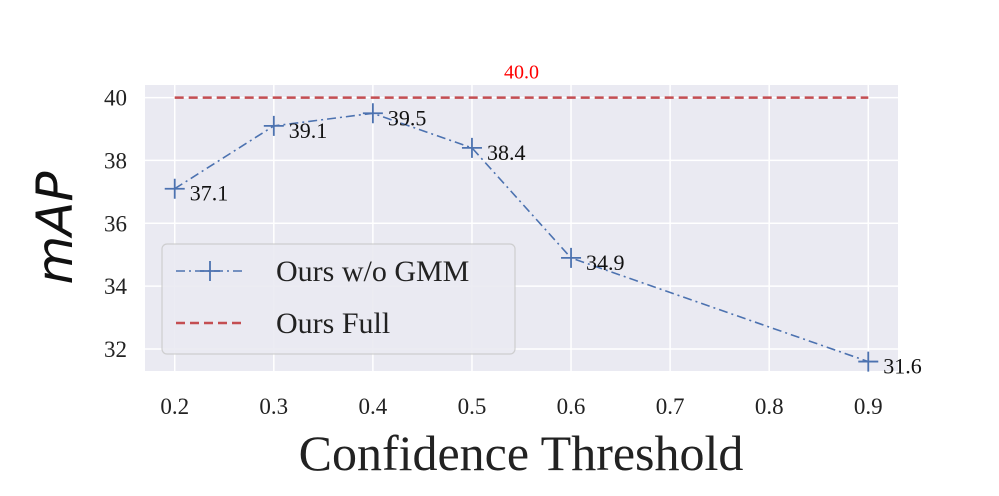 The height and width of the screenshot is (496, 999). Describe the element at coordinates (769, 406) in the screenshot. I see `x-tick-label: 0.8` at that location.